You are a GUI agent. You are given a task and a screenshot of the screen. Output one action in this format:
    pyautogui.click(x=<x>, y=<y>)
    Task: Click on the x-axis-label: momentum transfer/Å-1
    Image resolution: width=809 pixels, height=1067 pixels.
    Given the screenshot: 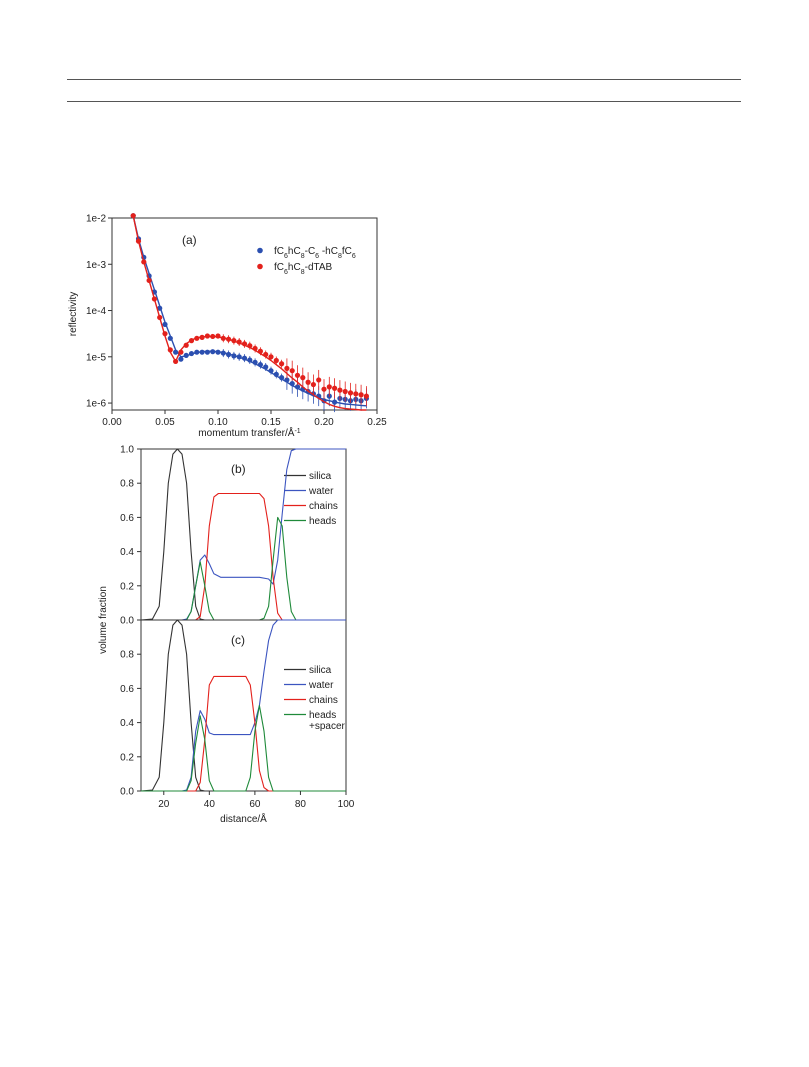 What is the action you would take?
    pyautogui.click(x=249, y=432)
    